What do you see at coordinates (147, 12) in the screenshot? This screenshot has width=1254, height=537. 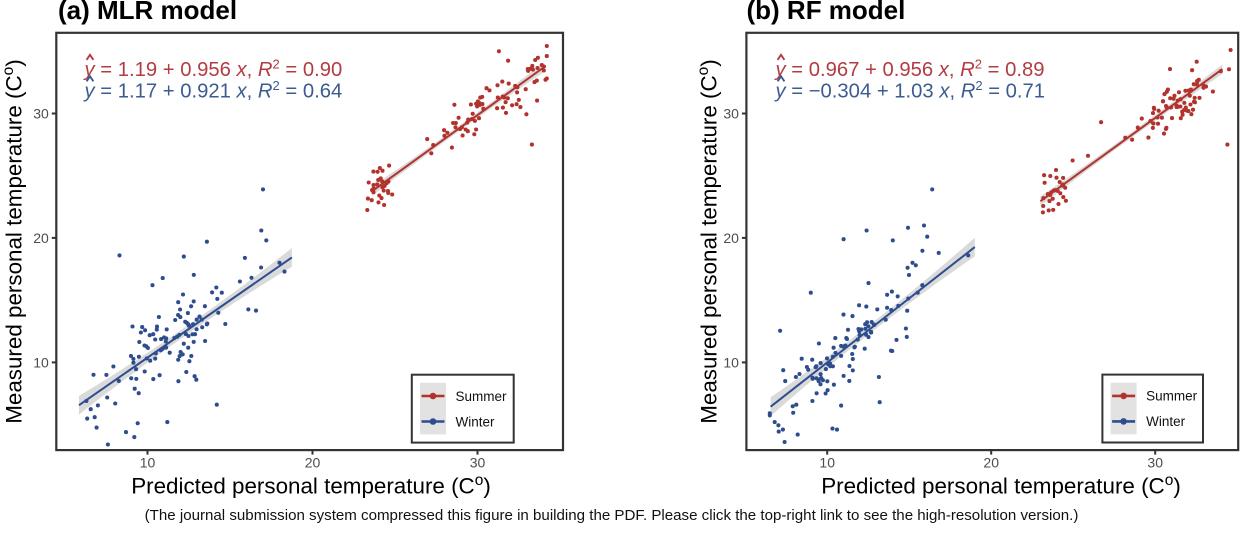 I see `svg-text: (a) MLR model` at bounding box center [147, 12].